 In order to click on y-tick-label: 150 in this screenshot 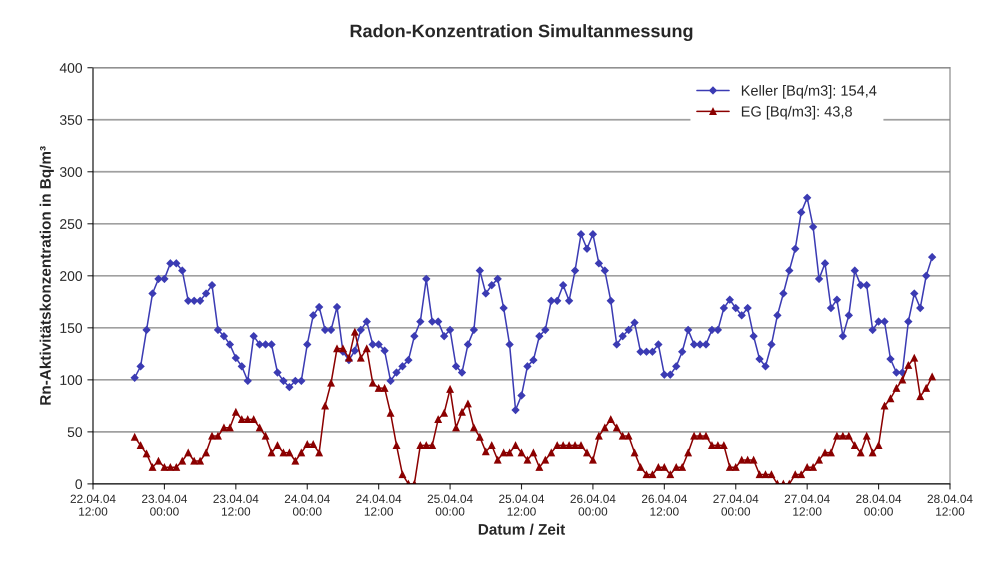, I will do `click(71, 328)`.